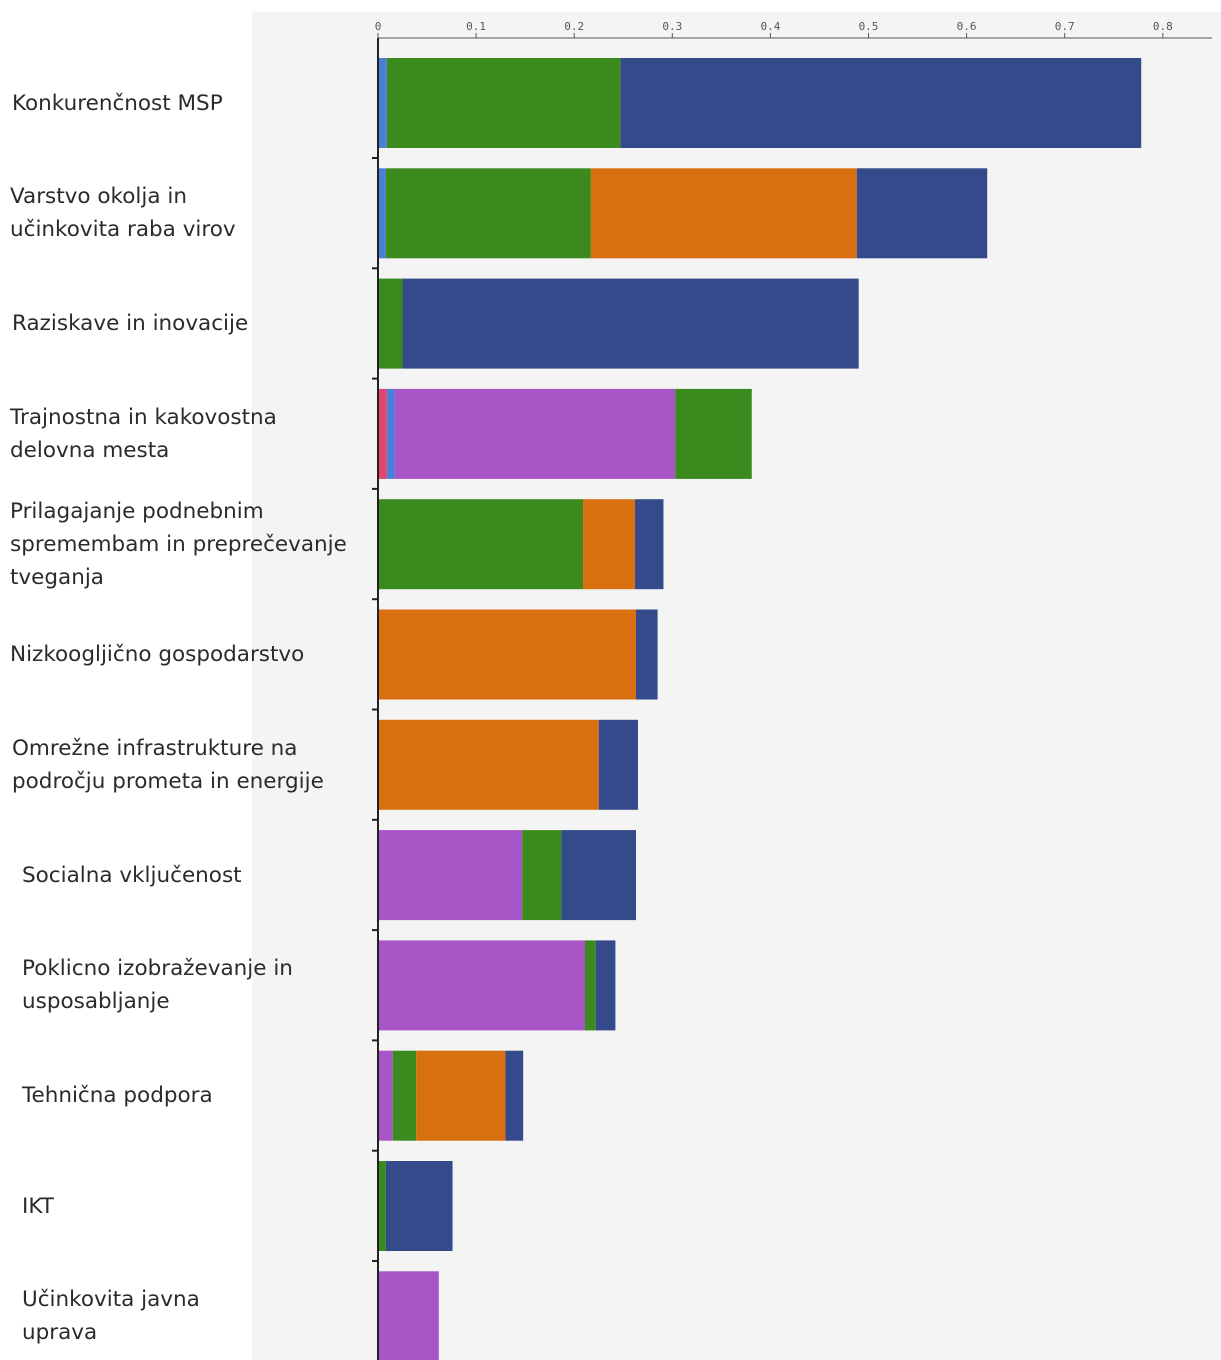 The image size is (1221, 1360). I want to click on category-label: Nizkoogljično gospodarstvo, so click(157, 654).